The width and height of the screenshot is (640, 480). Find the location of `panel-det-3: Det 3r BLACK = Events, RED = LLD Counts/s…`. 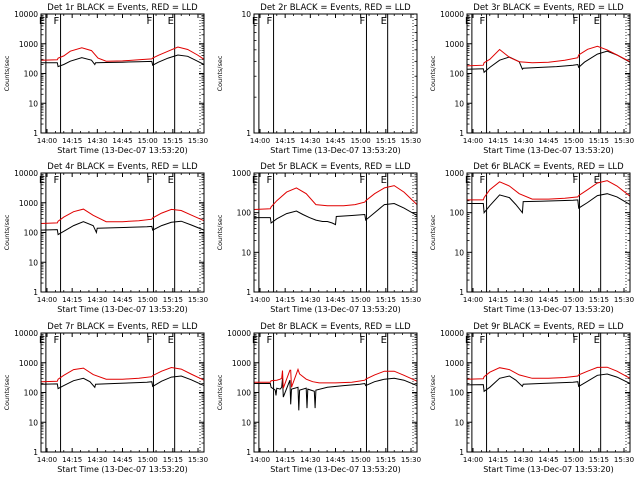

panel-det-3: Det 3r BLACK = Events, RED = LLD Counts/s… is located at coordinates (531, 79).